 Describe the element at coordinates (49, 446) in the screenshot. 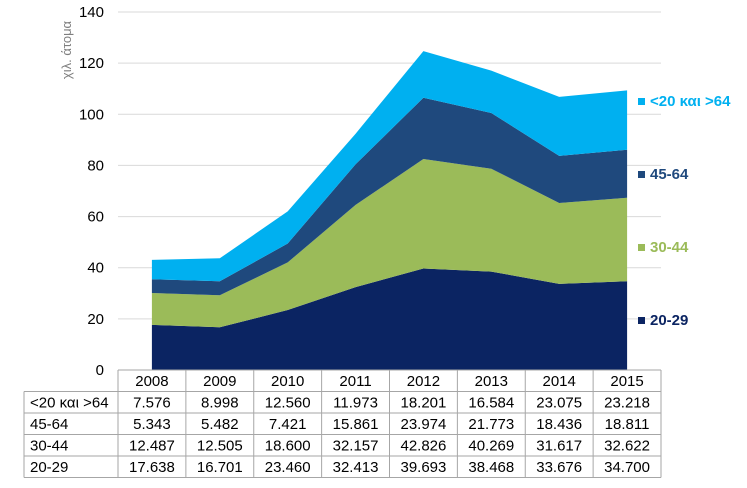

I see `table-row-label-30-44: 30-44` at that location.